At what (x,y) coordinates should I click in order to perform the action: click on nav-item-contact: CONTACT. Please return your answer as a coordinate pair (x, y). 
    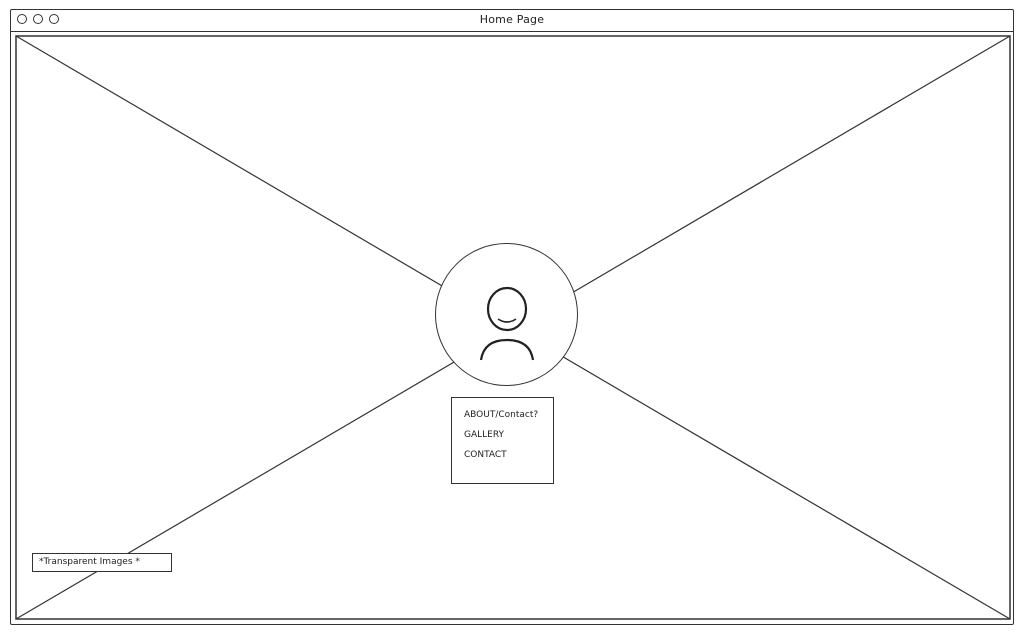
    Looking at the image, I should click on (485, 455).